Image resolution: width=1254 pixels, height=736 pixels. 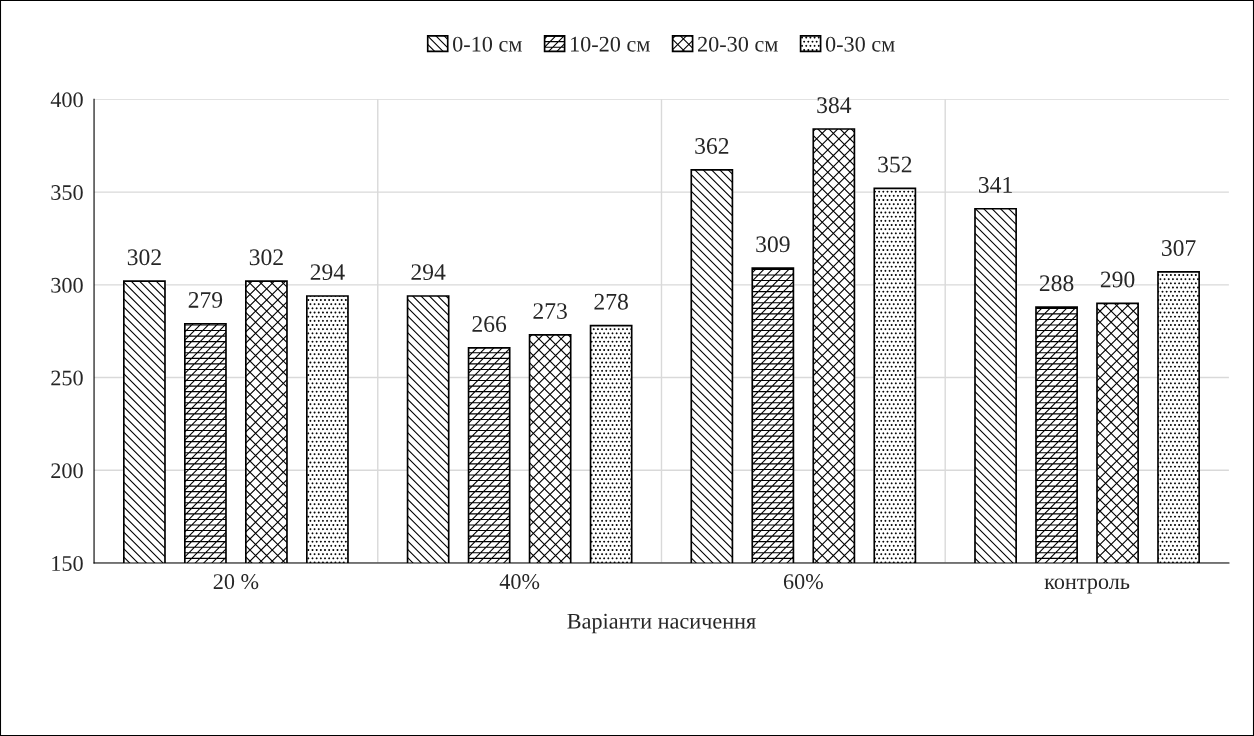 I want to click on x-tick-label: 20 %, so click(x=236, y=582).